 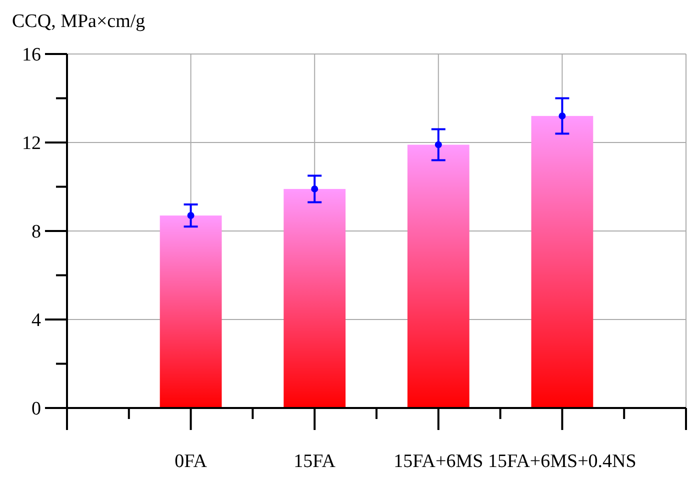 What do you see at coordinates (37, 321) in the screenshot?
I see `y-tick-label: 4` at bounding box center [37, 321].